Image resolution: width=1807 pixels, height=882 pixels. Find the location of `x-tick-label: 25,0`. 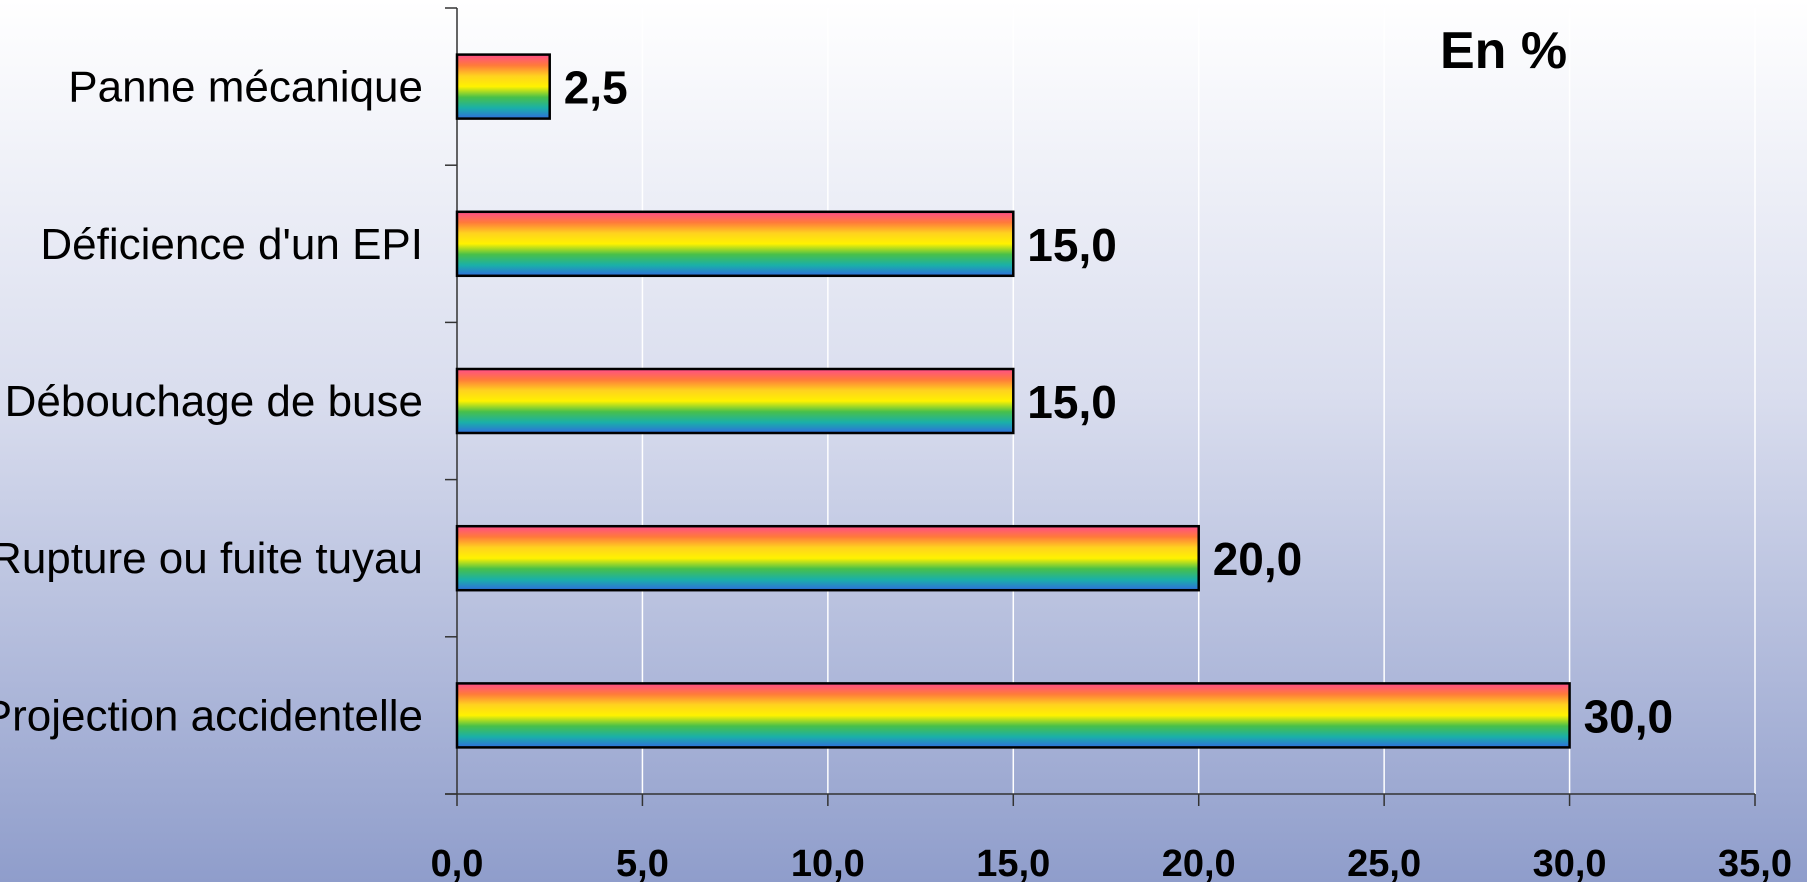

x-tick-label: 25,0 is located at coordinates (1384, 862).